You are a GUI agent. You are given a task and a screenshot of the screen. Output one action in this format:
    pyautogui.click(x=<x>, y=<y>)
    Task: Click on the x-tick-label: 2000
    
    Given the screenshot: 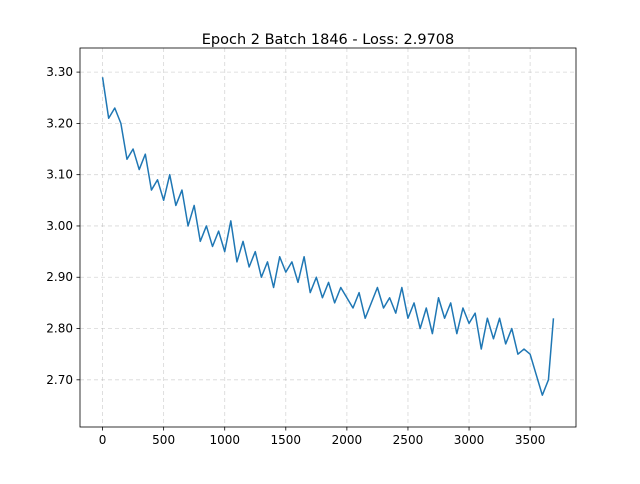 What is the action you would take?
    pyautogui.click(x=347, y=440)
    